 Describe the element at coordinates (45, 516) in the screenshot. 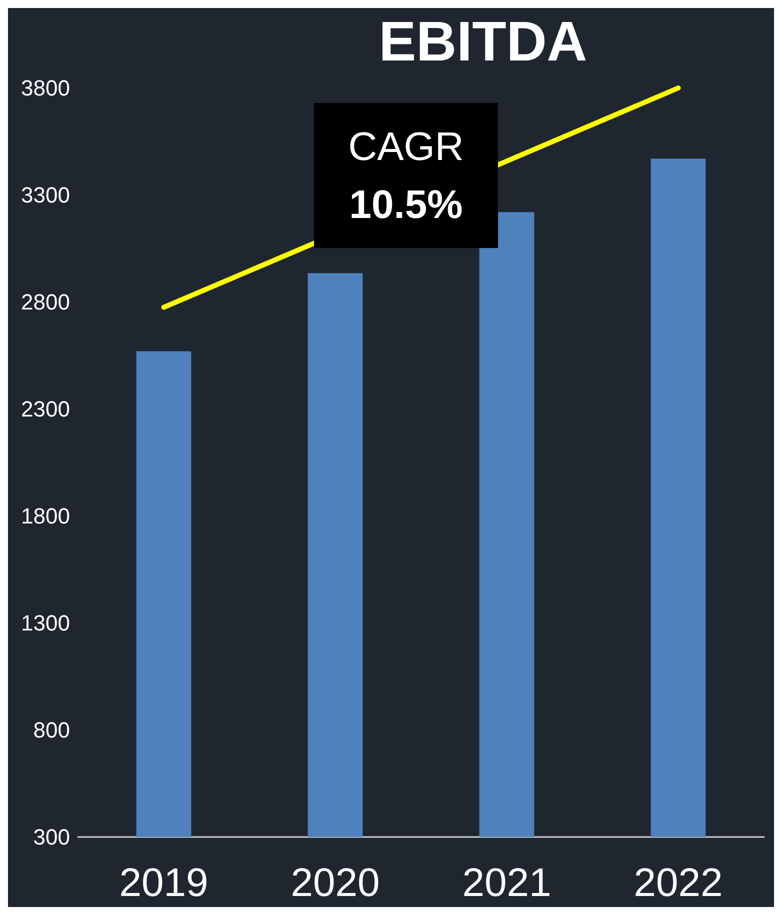

I see `y-tick-label: 1800` at that location.